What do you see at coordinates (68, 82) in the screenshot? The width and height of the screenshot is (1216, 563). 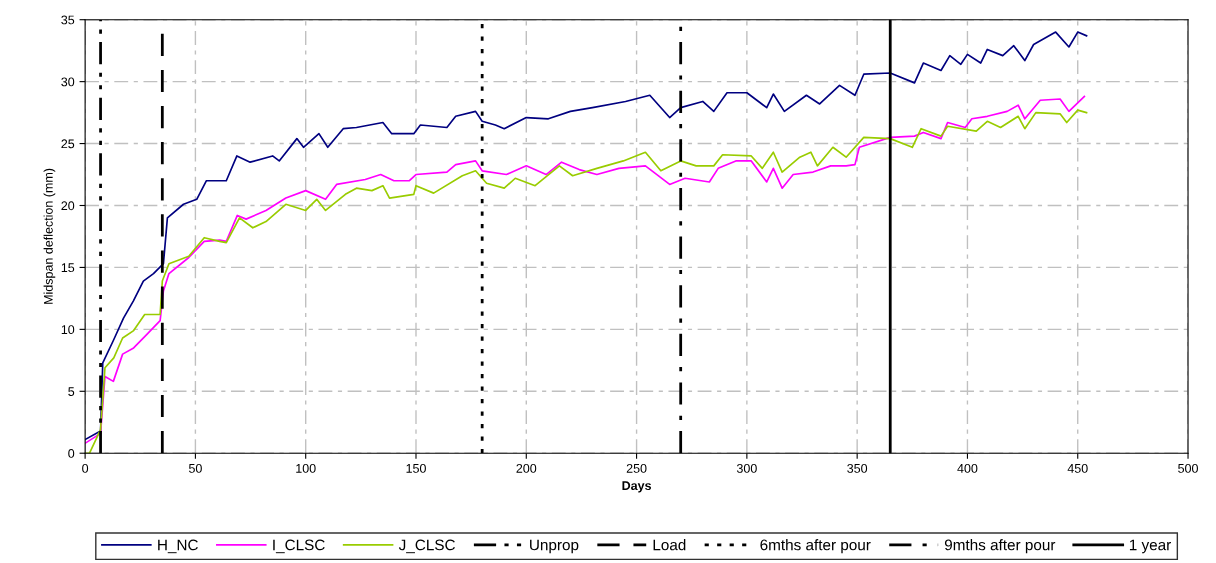 I see `y-tick-label: 30` at bounding box center [68, 82].